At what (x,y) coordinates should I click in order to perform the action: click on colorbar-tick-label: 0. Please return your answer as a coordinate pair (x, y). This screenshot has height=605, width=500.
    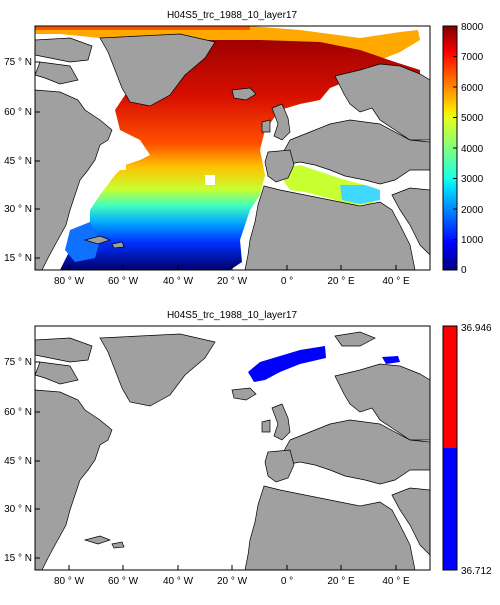
    Looking at the image, I should click on (464, 270).